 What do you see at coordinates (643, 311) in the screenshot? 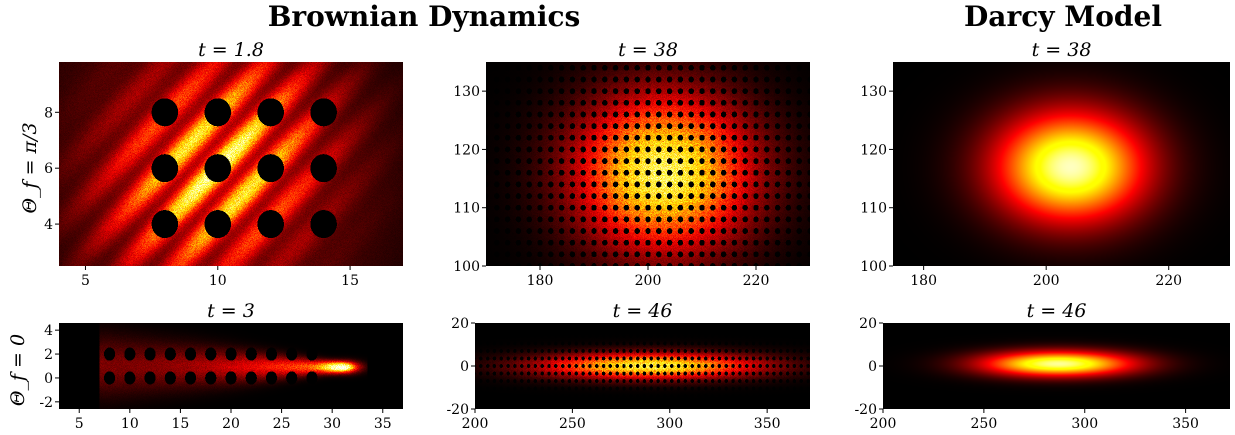
I see `panel-5-title: t = 46` at bounding box center [643, 311].